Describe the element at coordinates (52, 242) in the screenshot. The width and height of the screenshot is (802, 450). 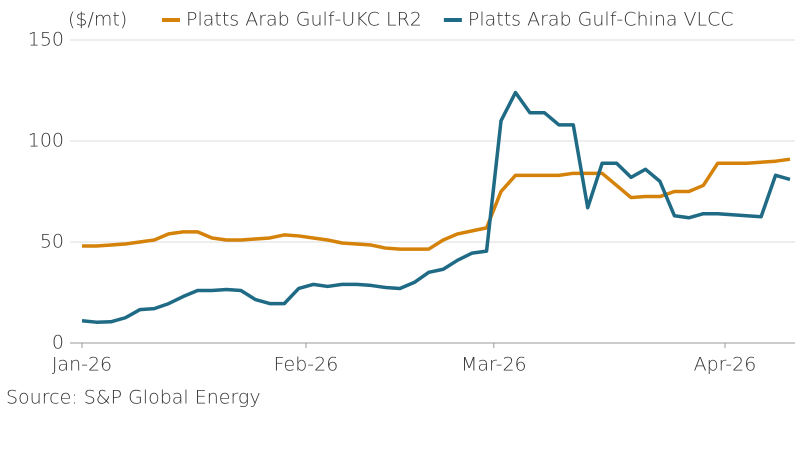
I see `y-tick-label: 50` at that location.